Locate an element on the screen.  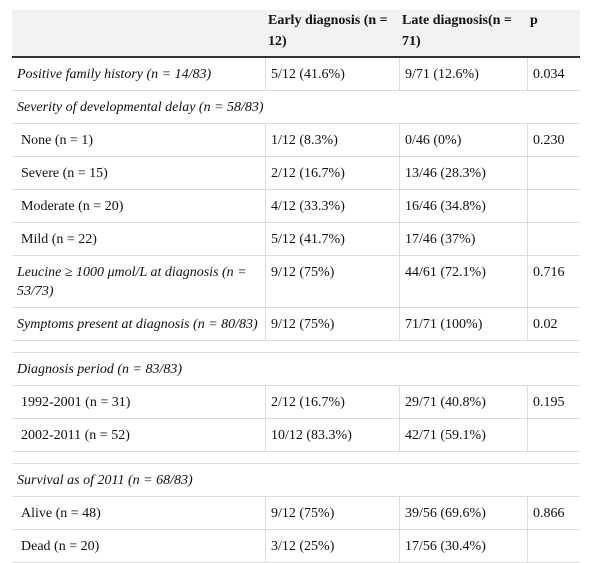
value-cell: 5/12 (41.7%) is located at coordinates (333, 239).